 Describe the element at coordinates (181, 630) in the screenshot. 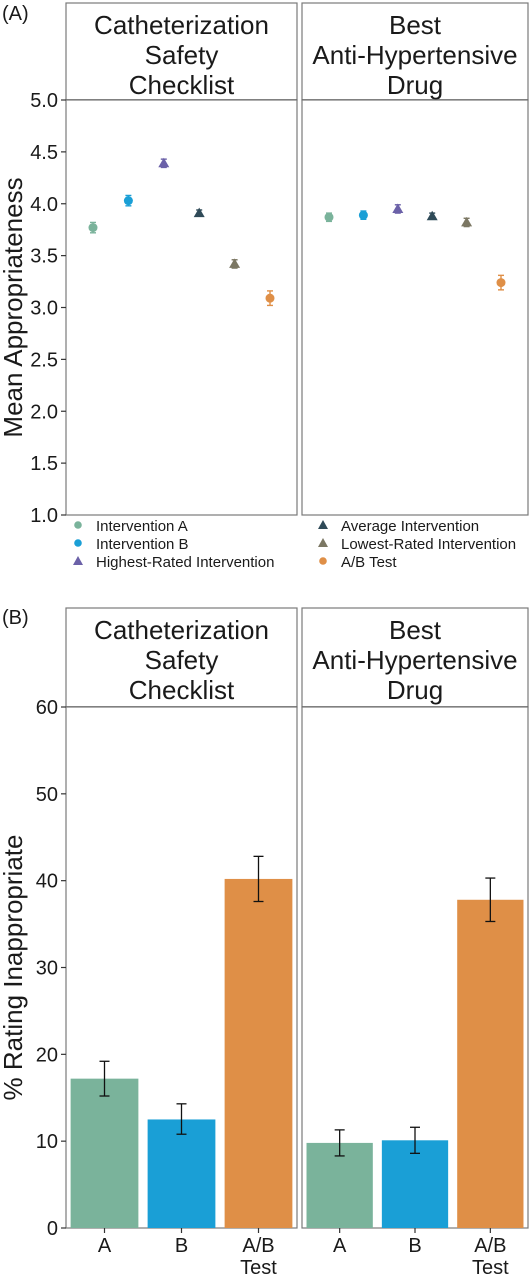

I see `panel-b-facet-1-strip-title-line: Catheterization` at that location.